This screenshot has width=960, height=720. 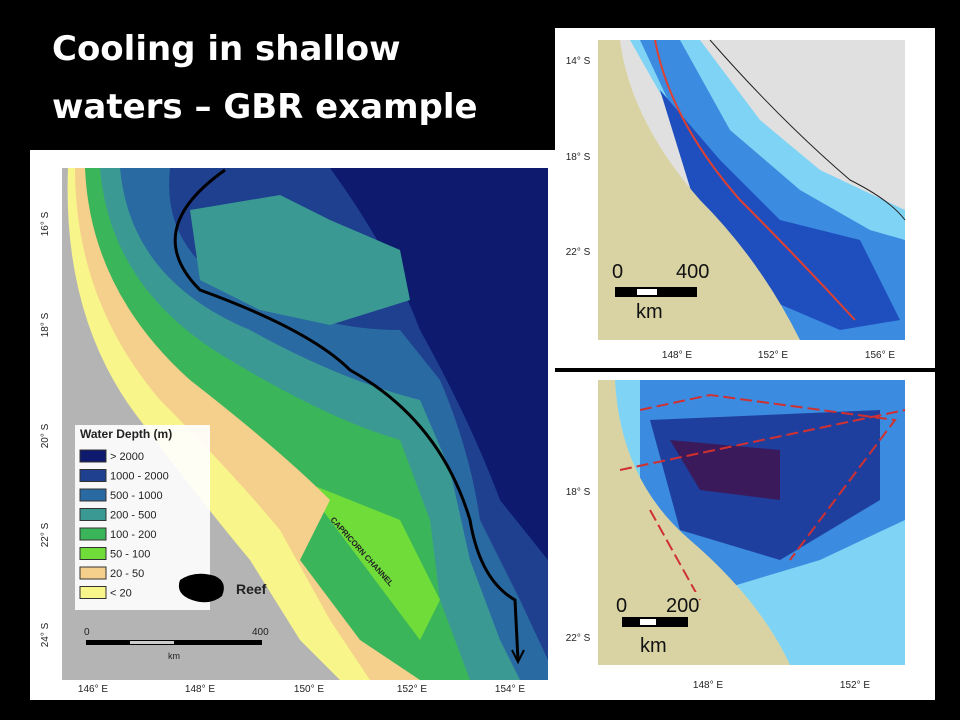 I want to click on legend-label: 50 - 100, so click(x=130, y=555).